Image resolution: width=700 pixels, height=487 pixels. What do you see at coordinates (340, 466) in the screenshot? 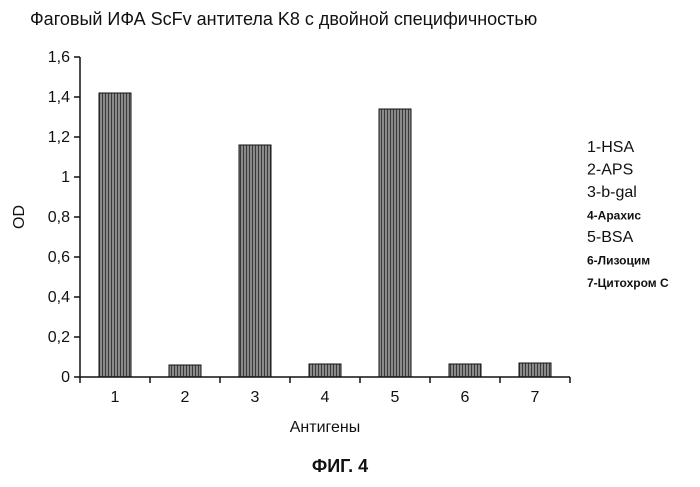
I see `figure-caption: ФИГ. 4` at bounding box center [340, 466].